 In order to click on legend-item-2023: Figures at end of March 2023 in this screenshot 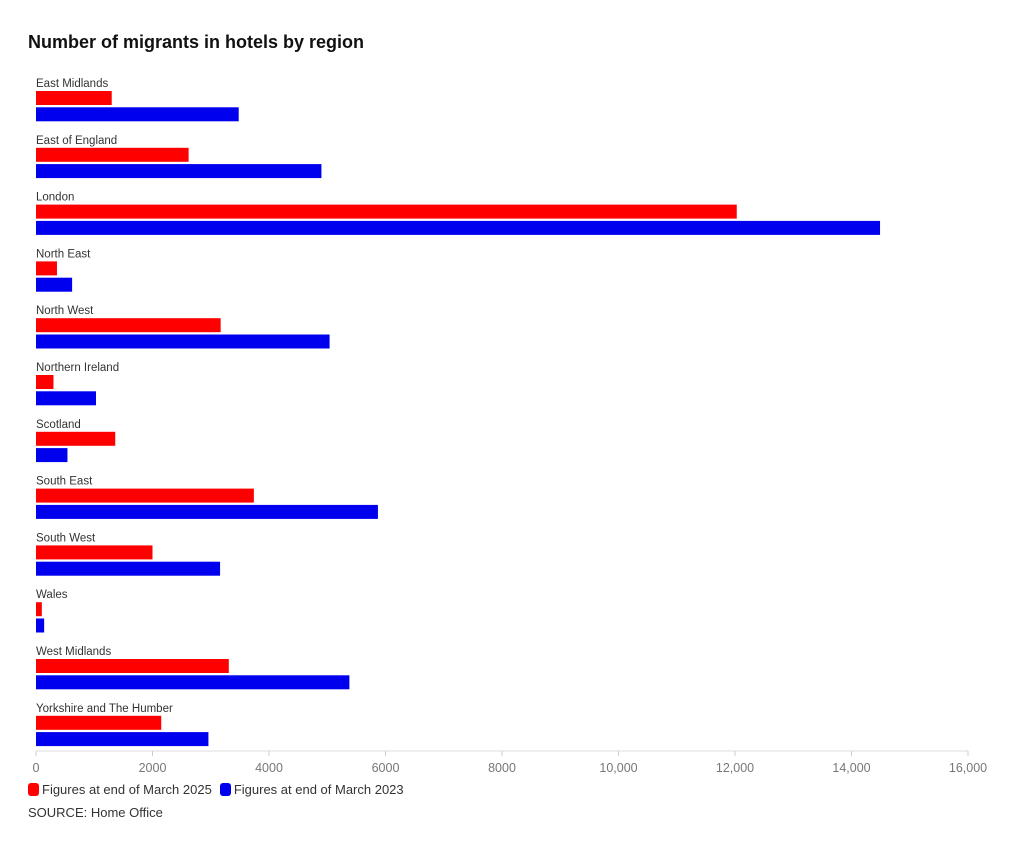, I will do `click(311, 789)`.